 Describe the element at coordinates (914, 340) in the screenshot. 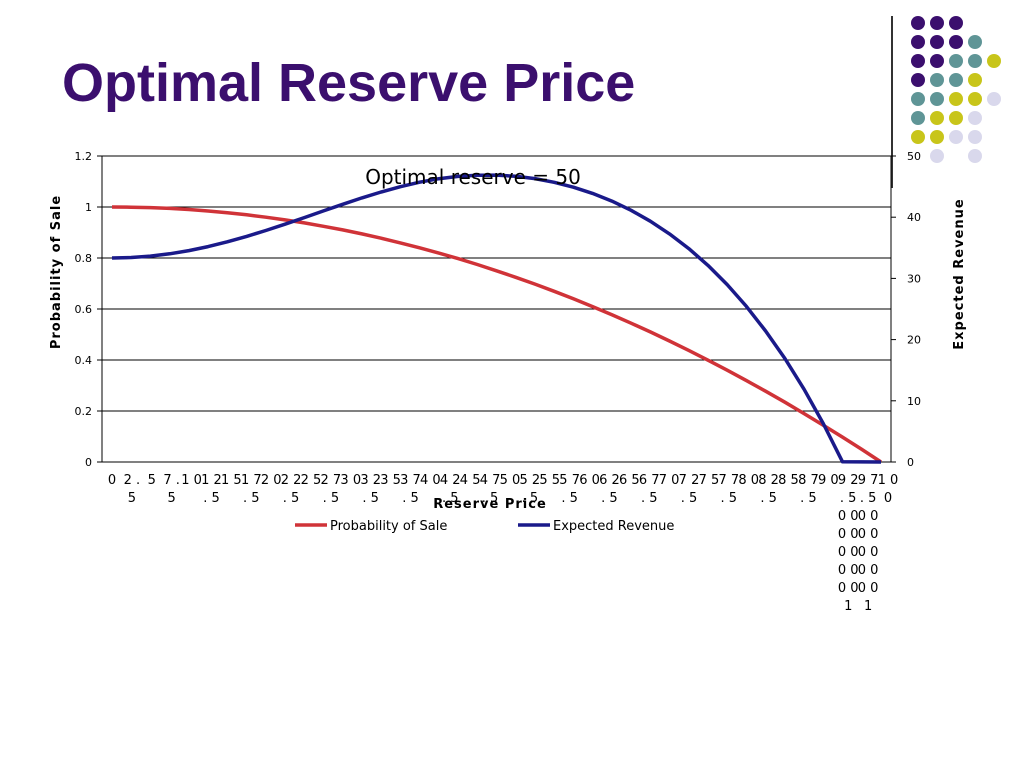

I see `y-tick-label-right: 20` at that location.